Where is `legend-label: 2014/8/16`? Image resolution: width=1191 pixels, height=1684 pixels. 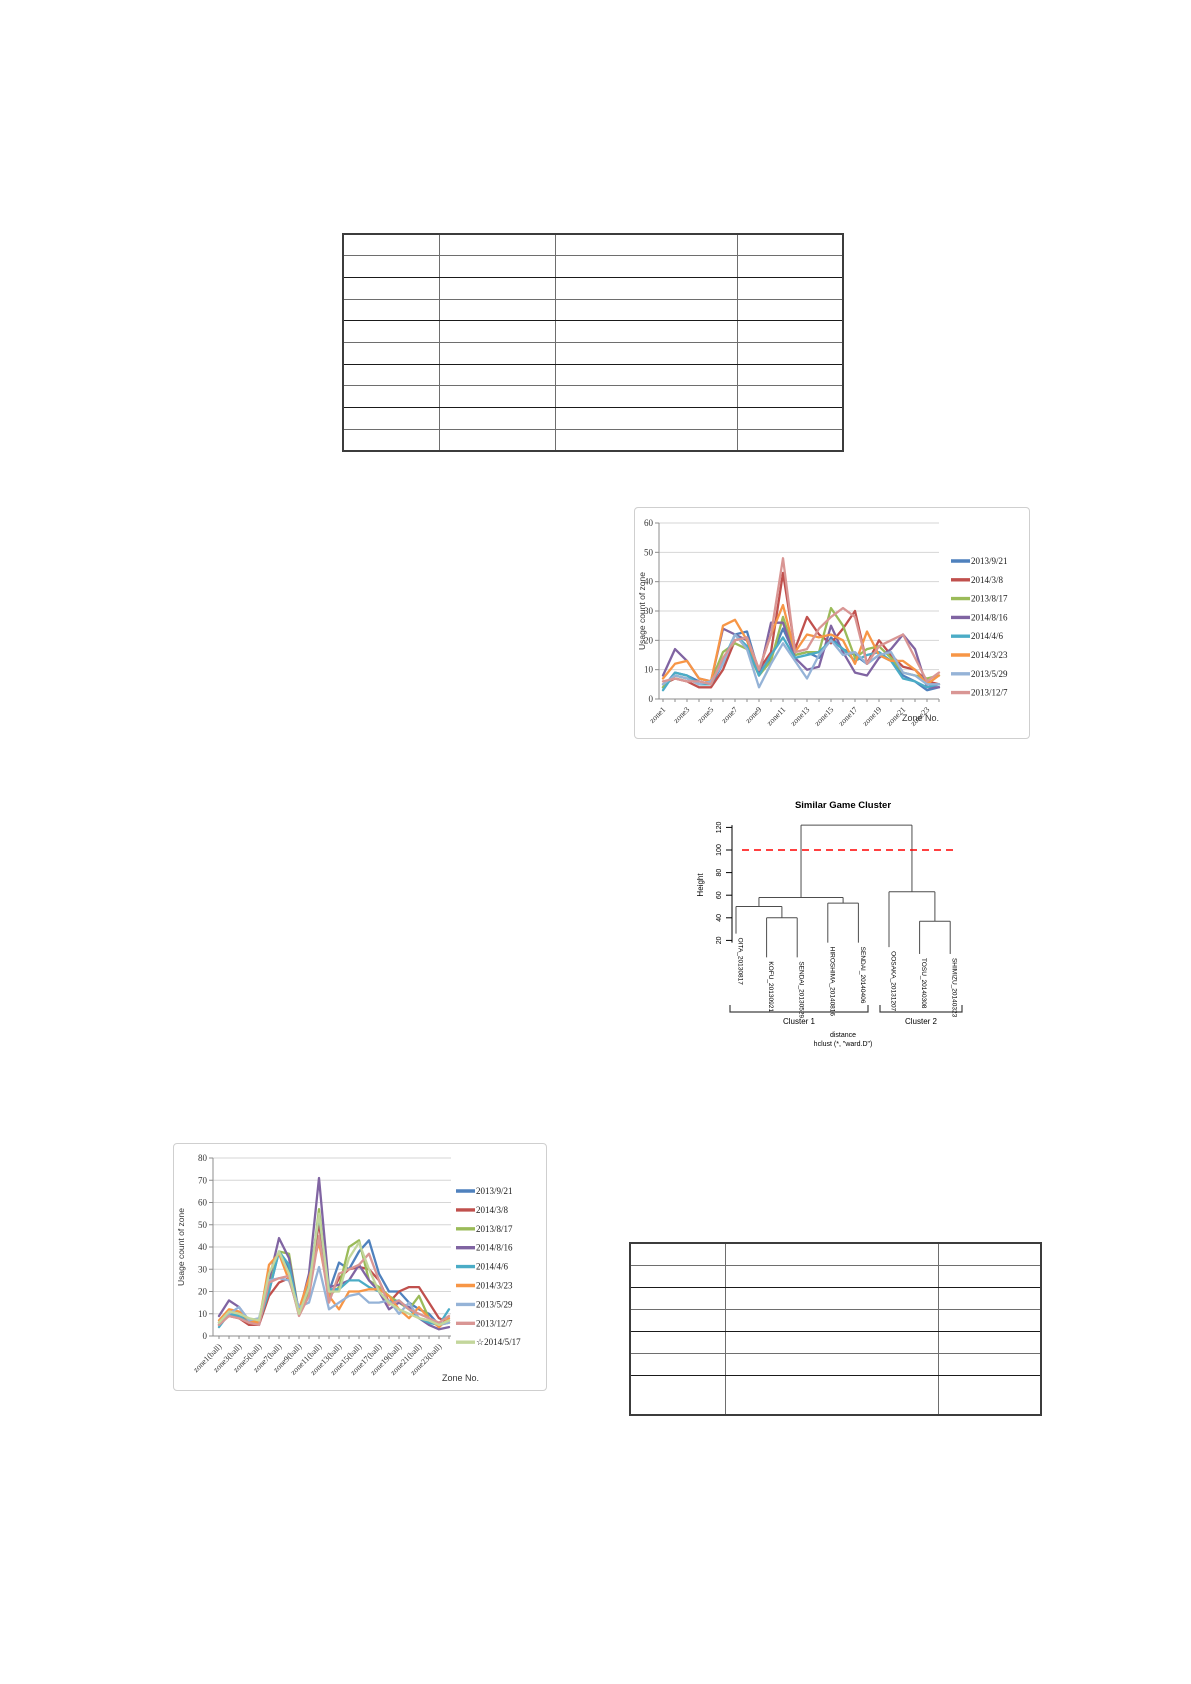
legend-label: 2014/8/16 is located at coordinates (989, 617).